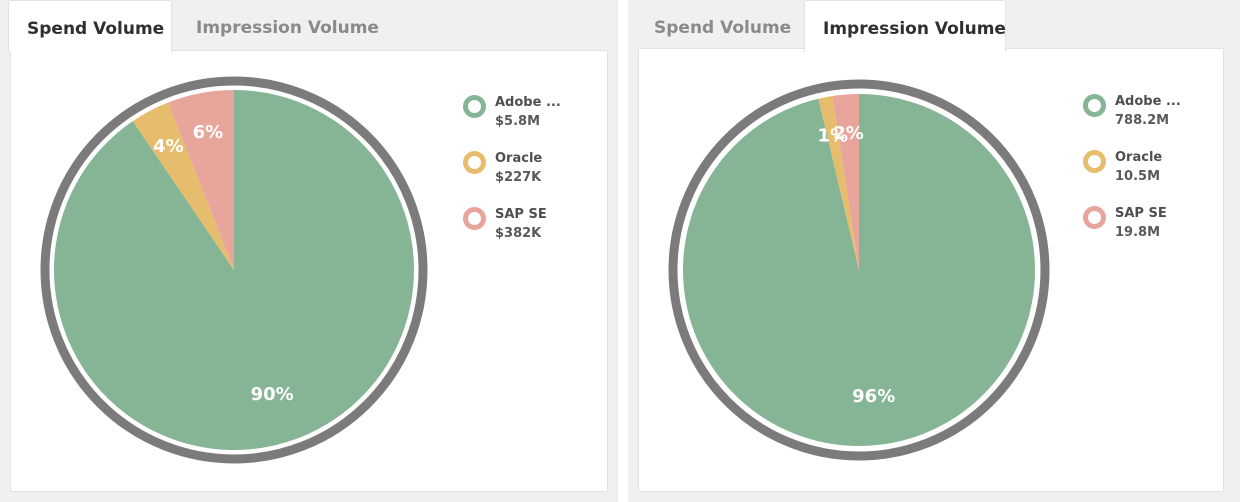  Describe the element at coordinates (518, 177) in the screenshot. I see `legend-value: $227K` at that location.